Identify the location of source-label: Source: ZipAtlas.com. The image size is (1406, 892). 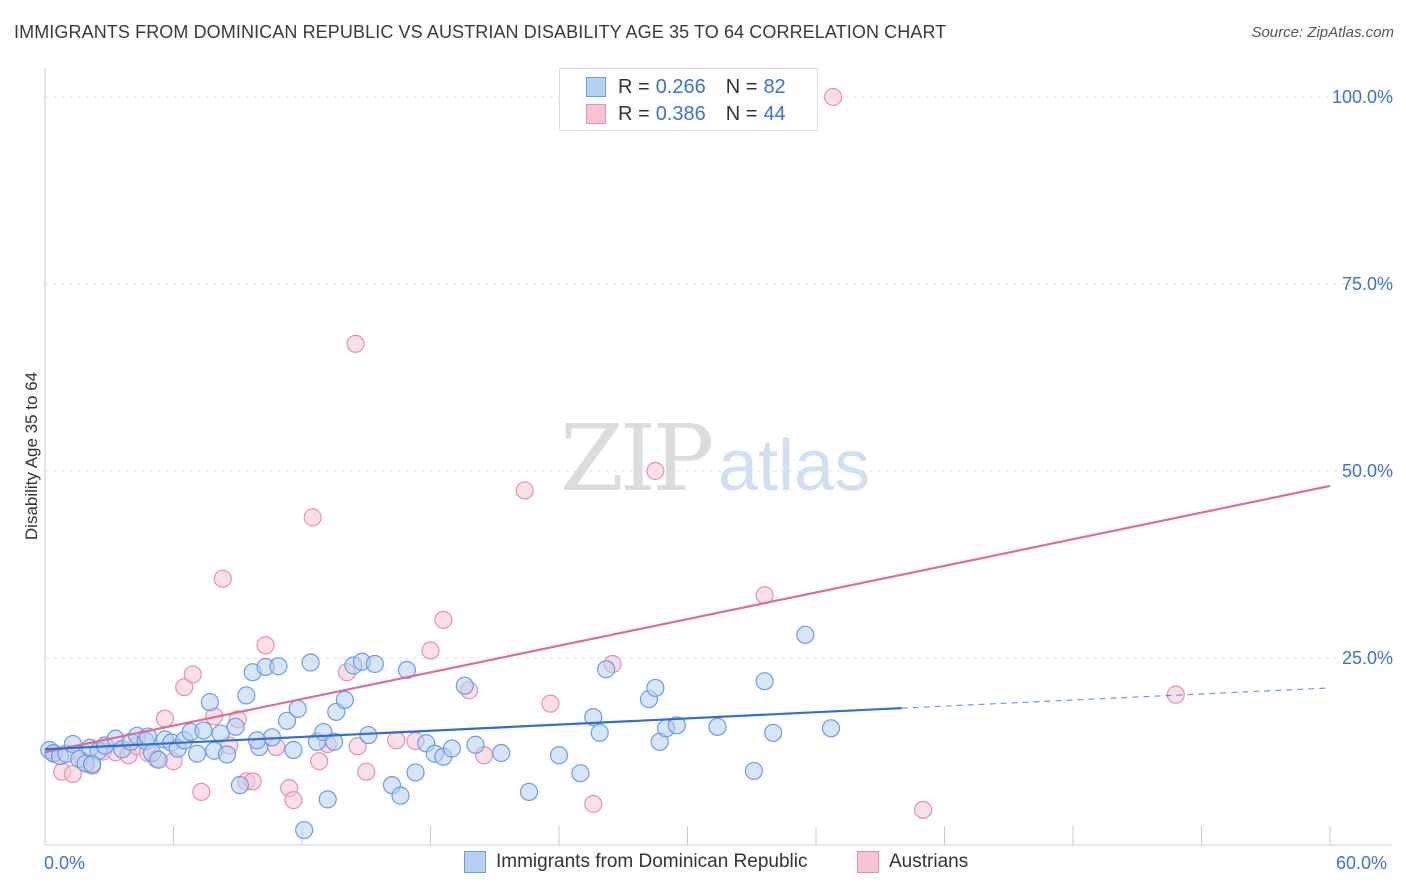
(1322, 32).